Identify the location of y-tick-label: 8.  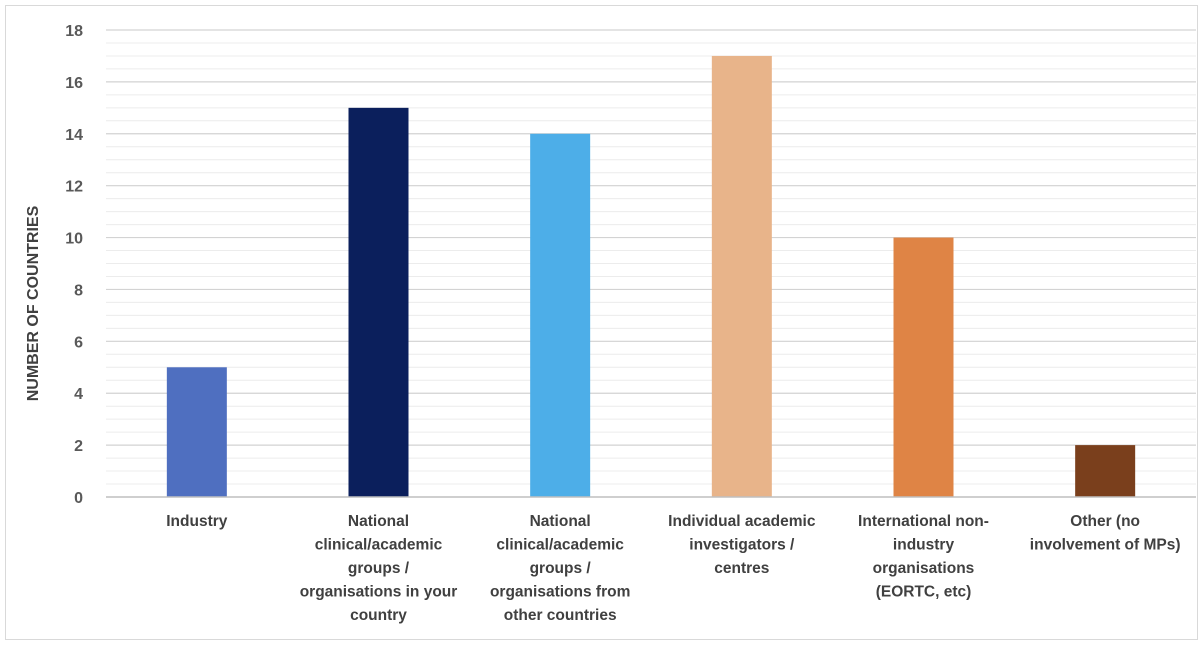
(78, 290).